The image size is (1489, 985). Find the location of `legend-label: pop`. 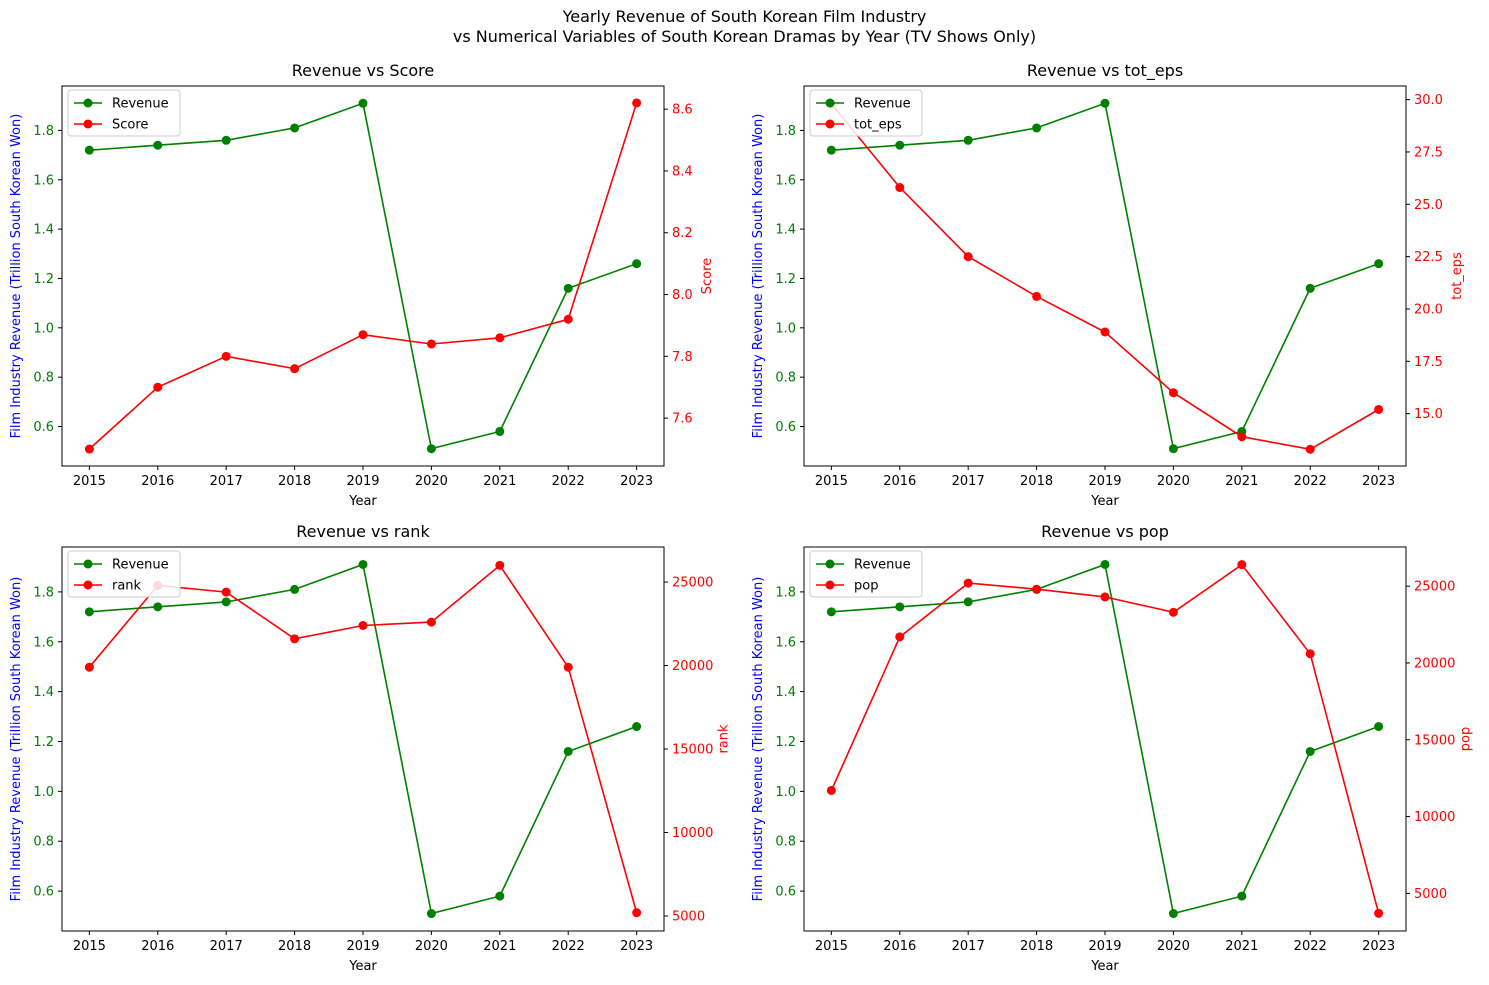

legend-label: pop is located at coordinates (866, 586).